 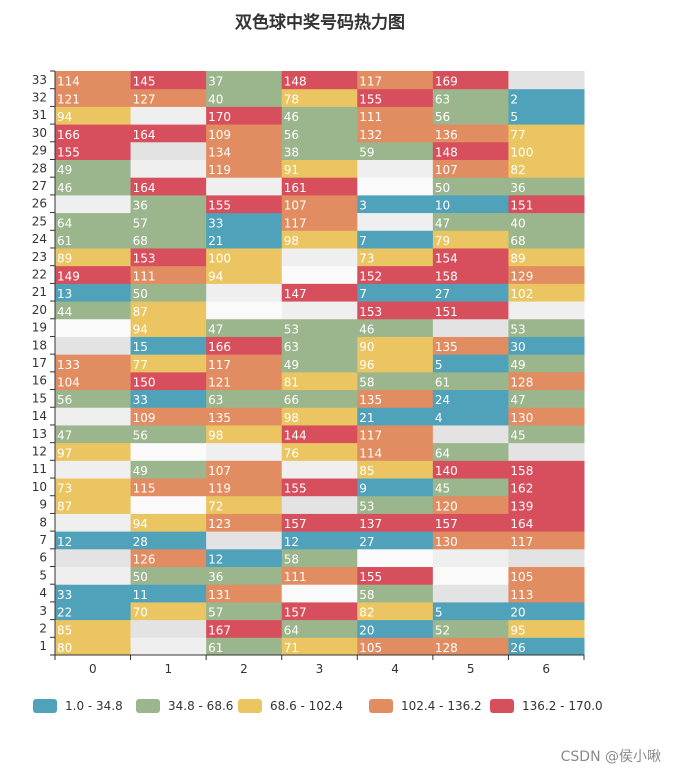 What do you see at coordinates (441, 706) in the screenshot?
I see `legend-label: 102.4 - 136.2` at bounding box center [441, 706].